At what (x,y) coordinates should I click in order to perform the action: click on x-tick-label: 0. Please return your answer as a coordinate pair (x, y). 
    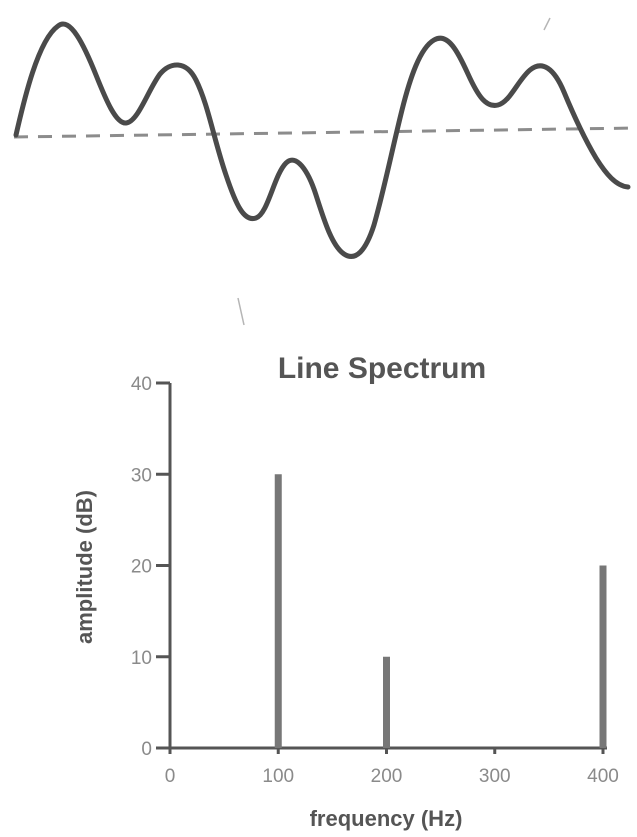
    Looking at the image, I should click on (170, 776).